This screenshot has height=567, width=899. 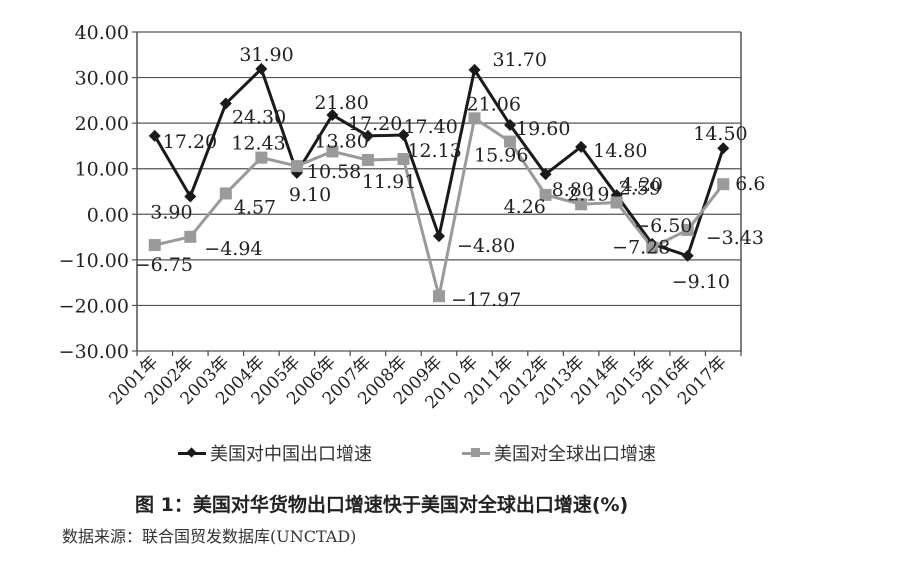 I want to click on svg-text: −20.00, so click(x=94, y=306).